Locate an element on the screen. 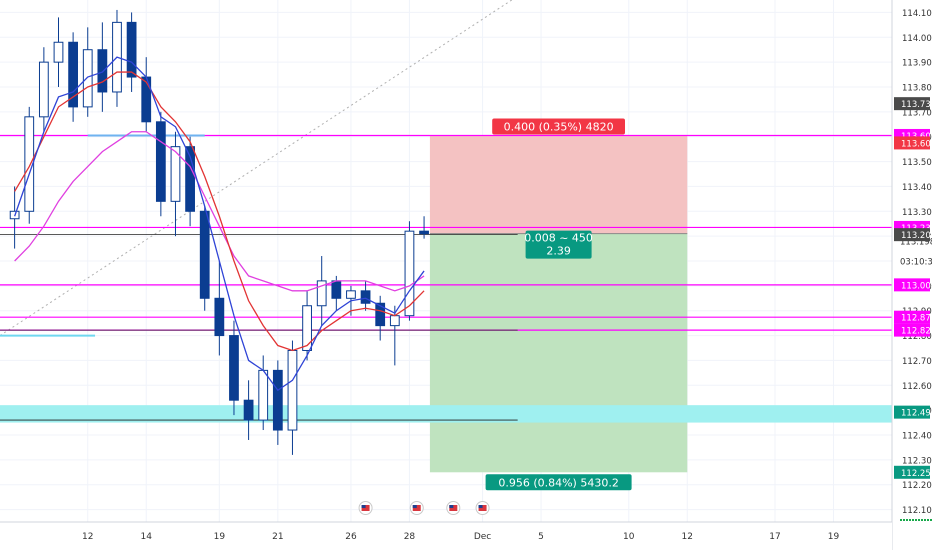 This screenshot has height=554, width=932. date-tick-label: 21 is located at coordinates (277, 537).